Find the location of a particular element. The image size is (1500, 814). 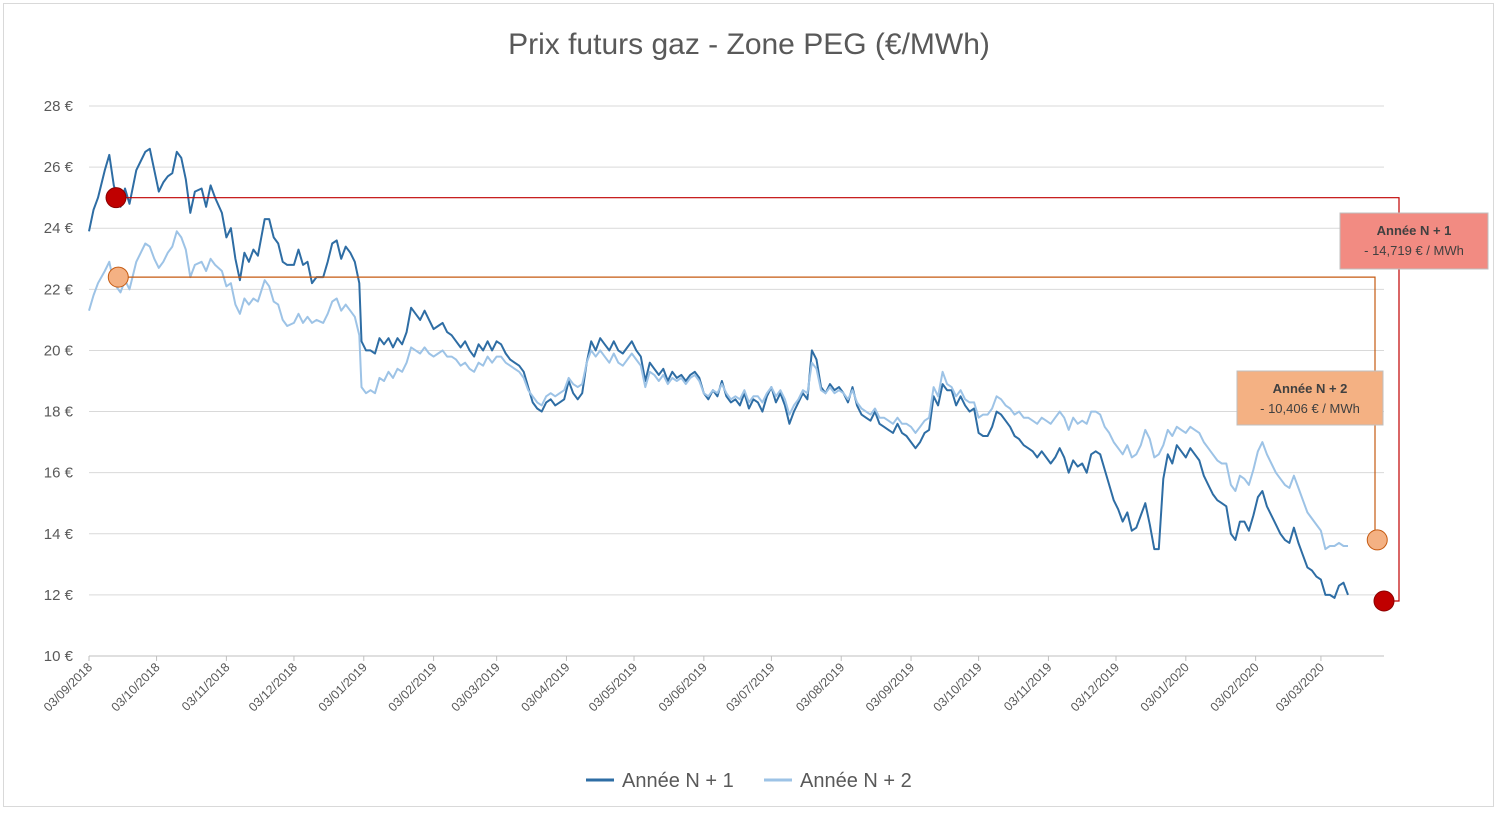

chart-title: Prix futurs gaz - Zone PEG (€/MWh) is located at coordinates (749, 44).